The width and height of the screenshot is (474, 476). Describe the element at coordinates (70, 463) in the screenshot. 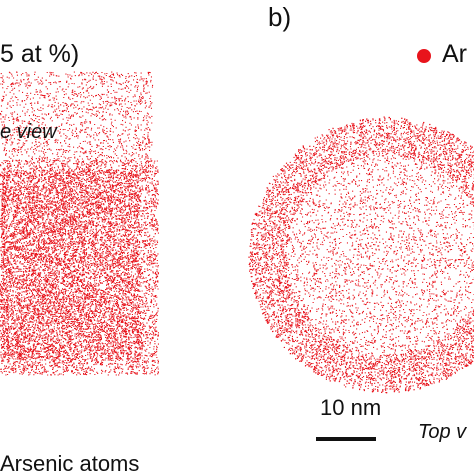

I see `panel-a-legend-label: Arsenic atoms` at that location.